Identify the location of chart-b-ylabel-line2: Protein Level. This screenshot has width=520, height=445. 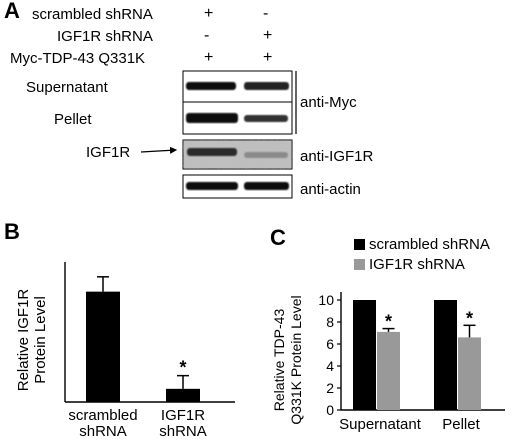
(40, 340).